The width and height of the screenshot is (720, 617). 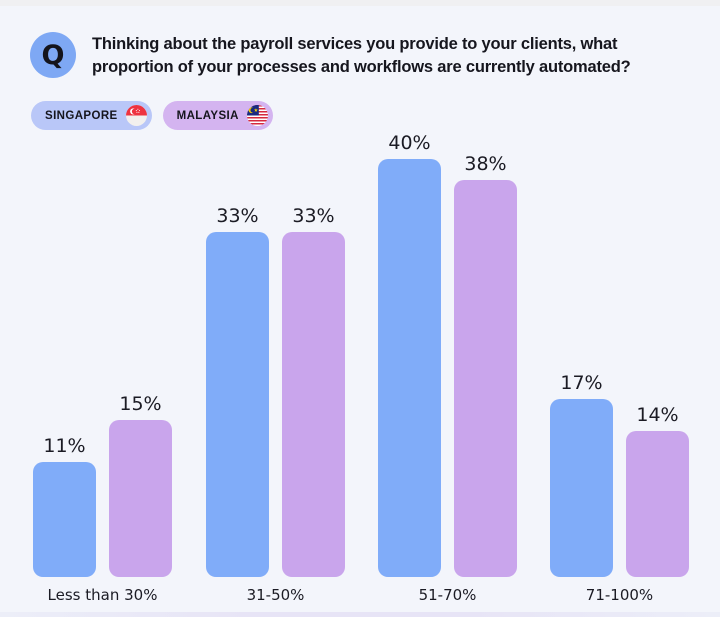 I want to click on bar-wrap-singapore-1: 11%, so click(x=64, y=506).